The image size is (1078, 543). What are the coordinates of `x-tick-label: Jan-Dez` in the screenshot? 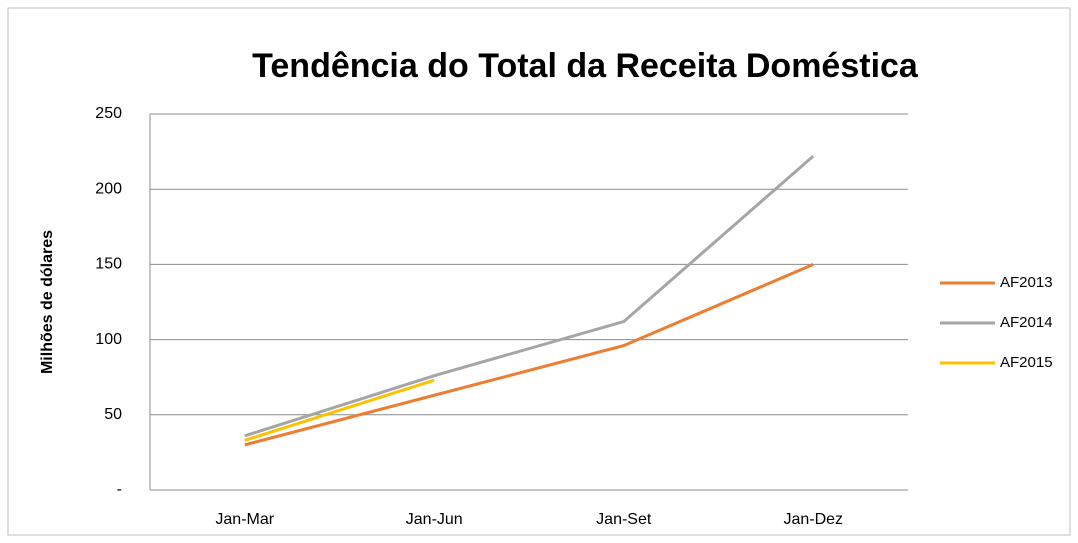 It's located at (813, 519).